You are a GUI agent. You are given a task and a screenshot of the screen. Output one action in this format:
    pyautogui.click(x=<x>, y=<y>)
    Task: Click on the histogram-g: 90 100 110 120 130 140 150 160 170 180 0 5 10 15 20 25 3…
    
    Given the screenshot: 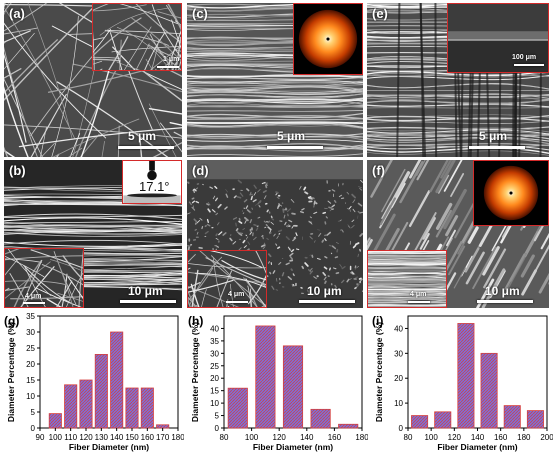 What is the action you would take?
    pyautogui.click(x=94, y=382)
    